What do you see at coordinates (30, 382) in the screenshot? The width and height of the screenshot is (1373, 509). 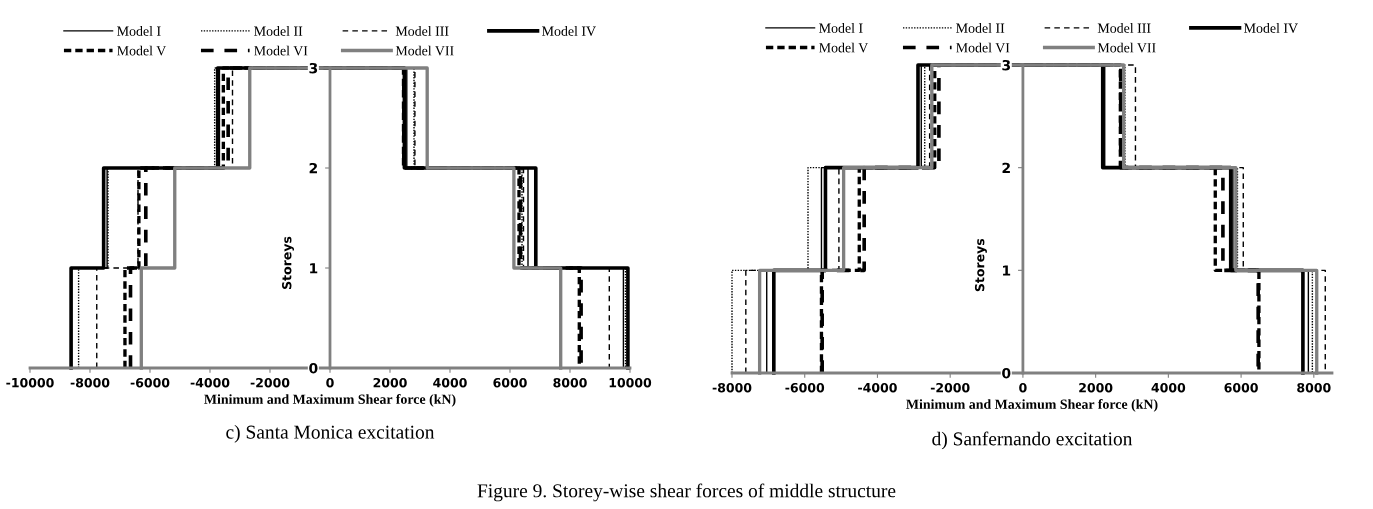 I see `x-tick-label: -10000` at bounding box center [30, 382].